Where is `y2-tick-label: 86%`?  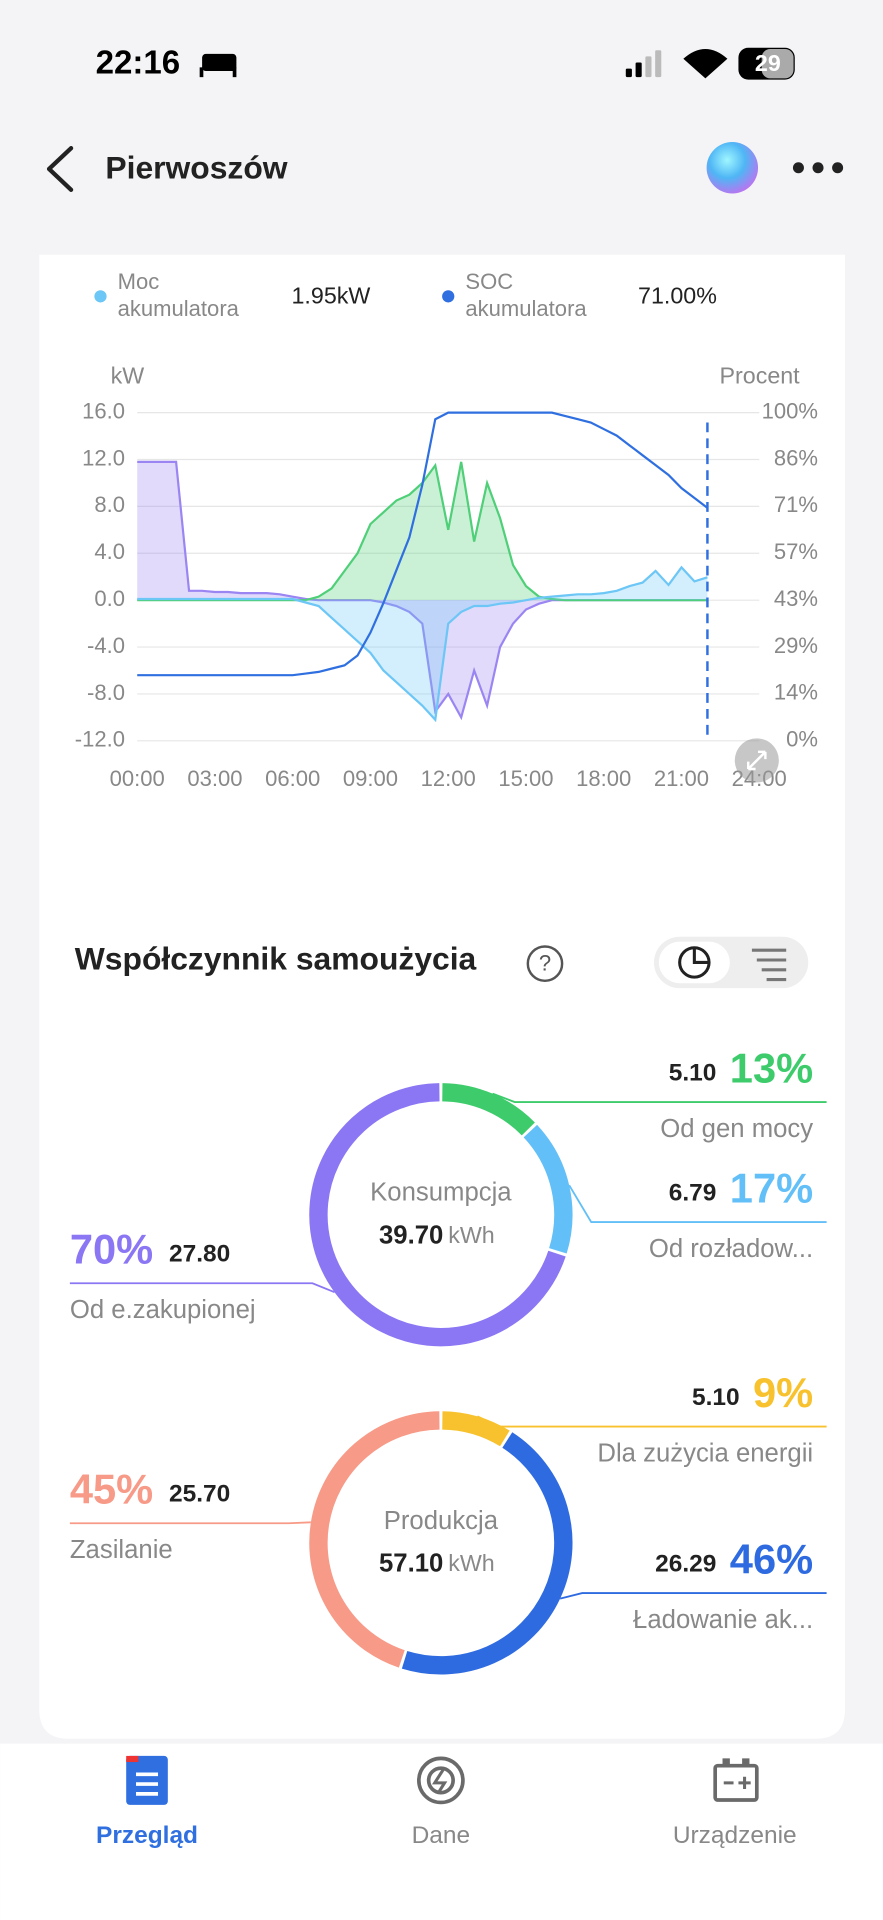
y2-tick-label: 86% is located at coordinates (796, 457).